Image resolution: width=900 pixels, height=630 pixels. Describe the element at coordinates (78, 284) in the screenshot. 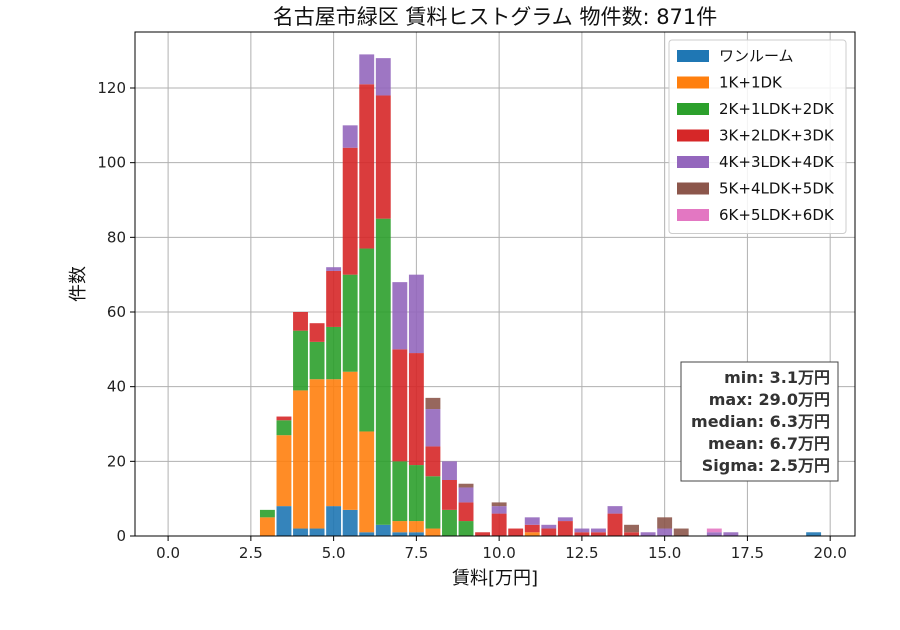

I see `y-axis-label: 件数` at that location.